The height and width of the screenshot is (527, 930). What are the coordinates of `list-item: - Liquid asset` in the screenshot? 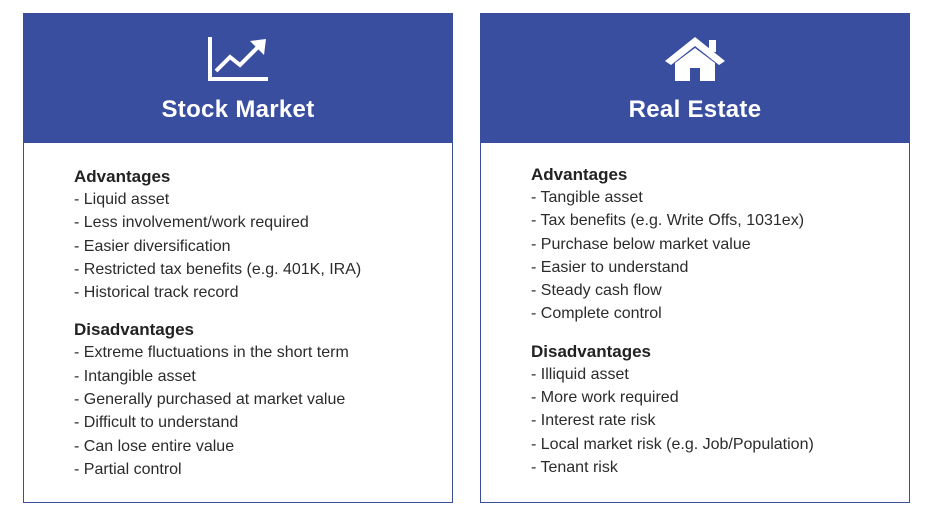 It's located at (122, 199).